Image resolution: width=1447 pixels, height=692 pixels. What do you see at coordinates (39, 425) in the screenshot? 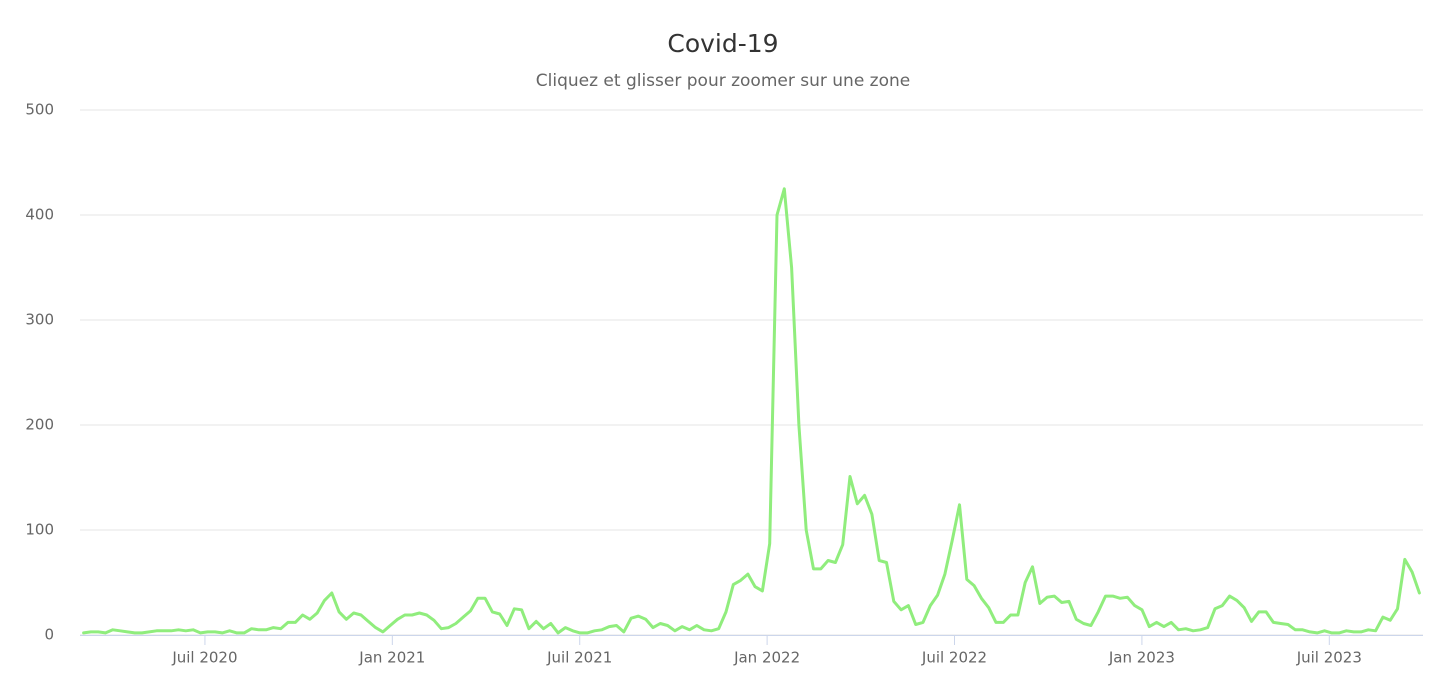
I see `y-tick-label: 200` at bounding box center [39, 425].